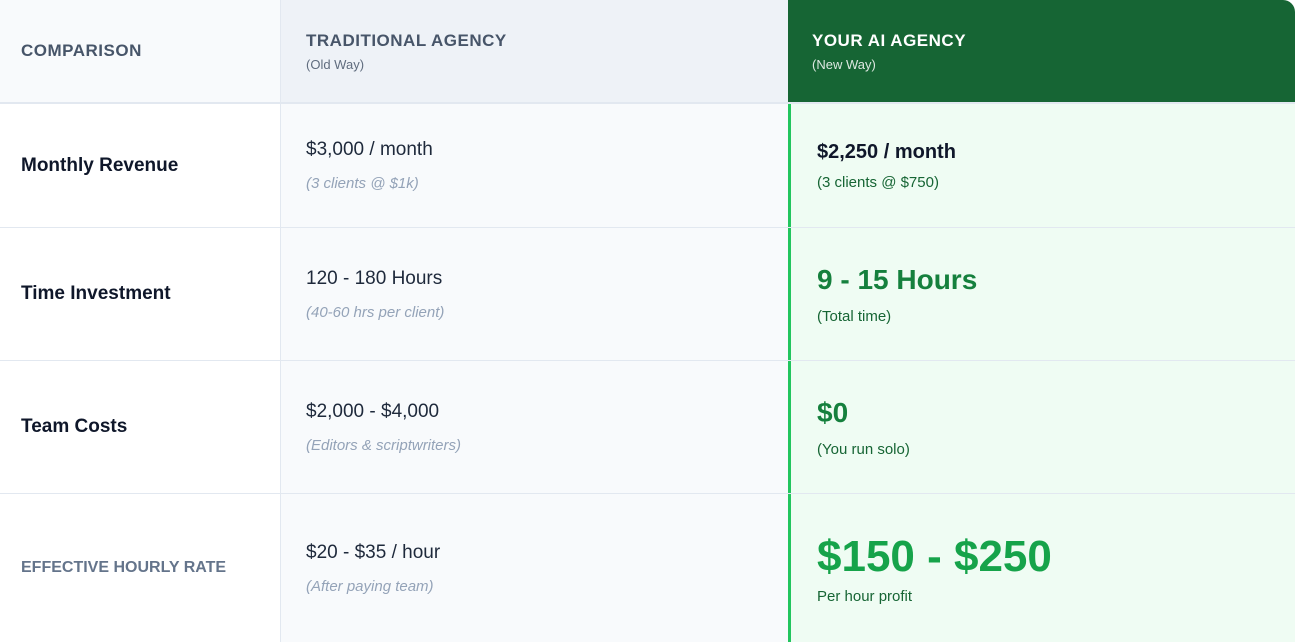 The width and height of the screenshot is (1295, 642). I want to click on old-value: $20 - $35 / hour, so click(373, 552).